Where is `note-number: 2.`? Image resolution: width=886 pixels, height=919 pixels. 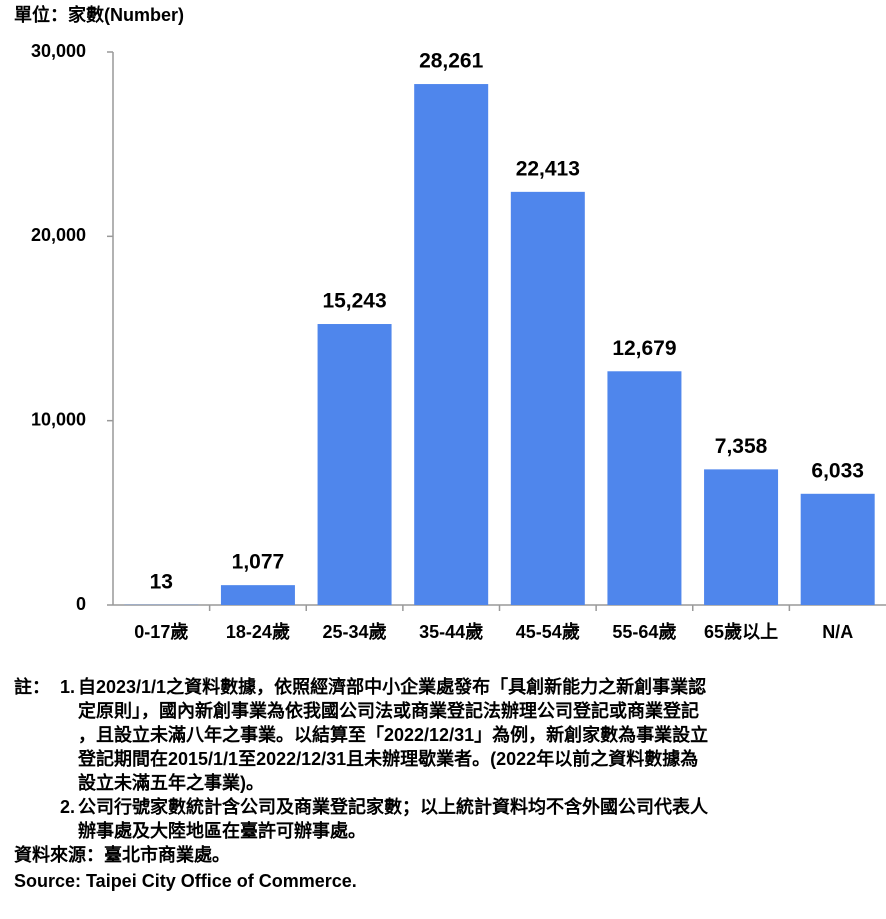
note-number: 2. is located at coordinates (67, 807).